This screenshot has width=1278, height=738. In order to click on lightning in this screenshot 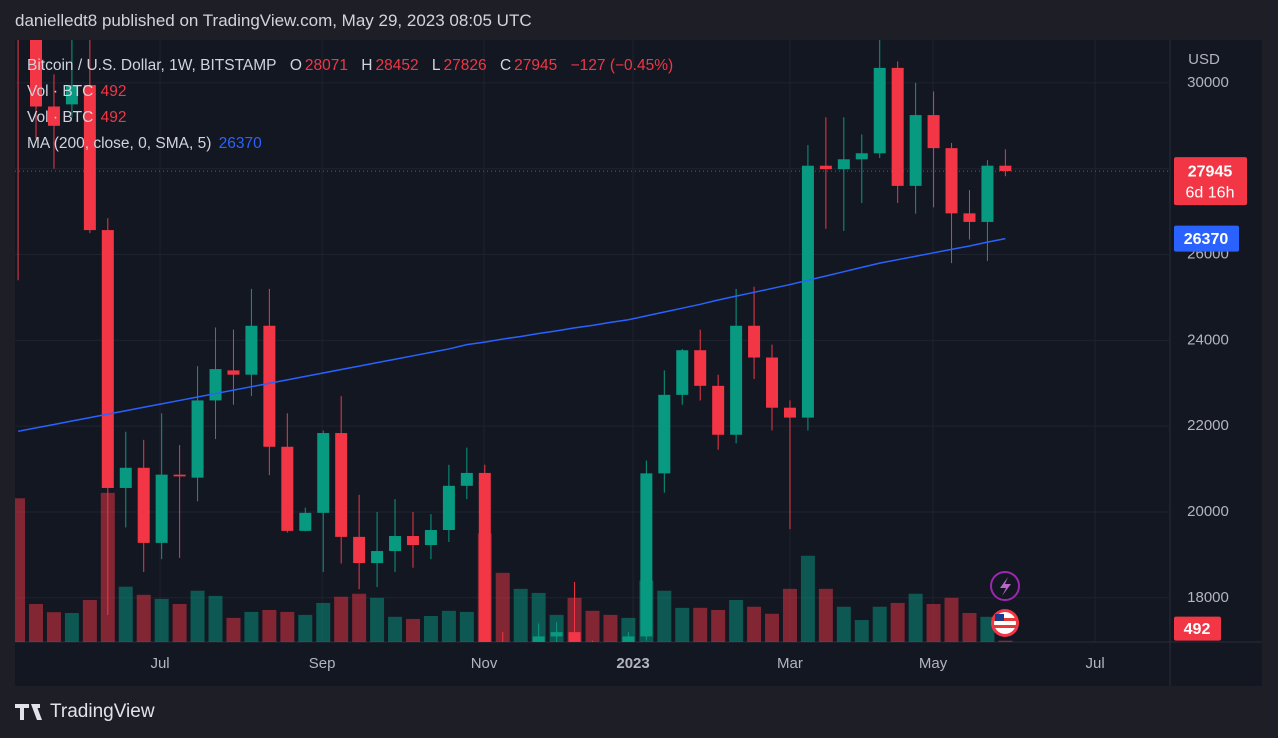, I will do `click(1005, 586)`.